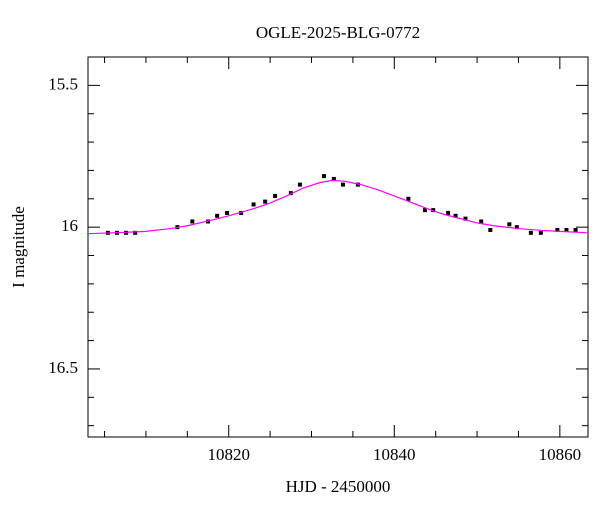 The width and height of the screenshot is (600, 512). I want to click on x-tick-label: 10860, so click(560, 454).